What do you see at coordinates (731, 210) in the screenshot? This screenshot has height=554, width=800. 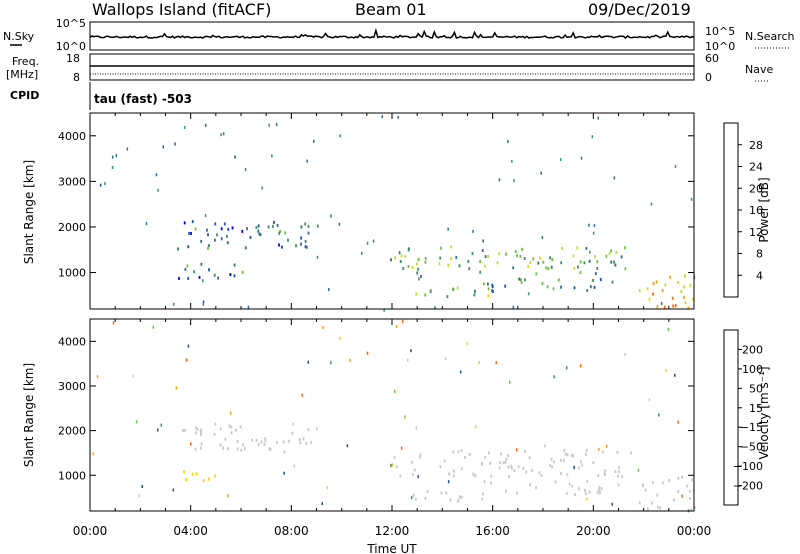 I see `power-colorbar-frame` at bounding box center [731, 210].